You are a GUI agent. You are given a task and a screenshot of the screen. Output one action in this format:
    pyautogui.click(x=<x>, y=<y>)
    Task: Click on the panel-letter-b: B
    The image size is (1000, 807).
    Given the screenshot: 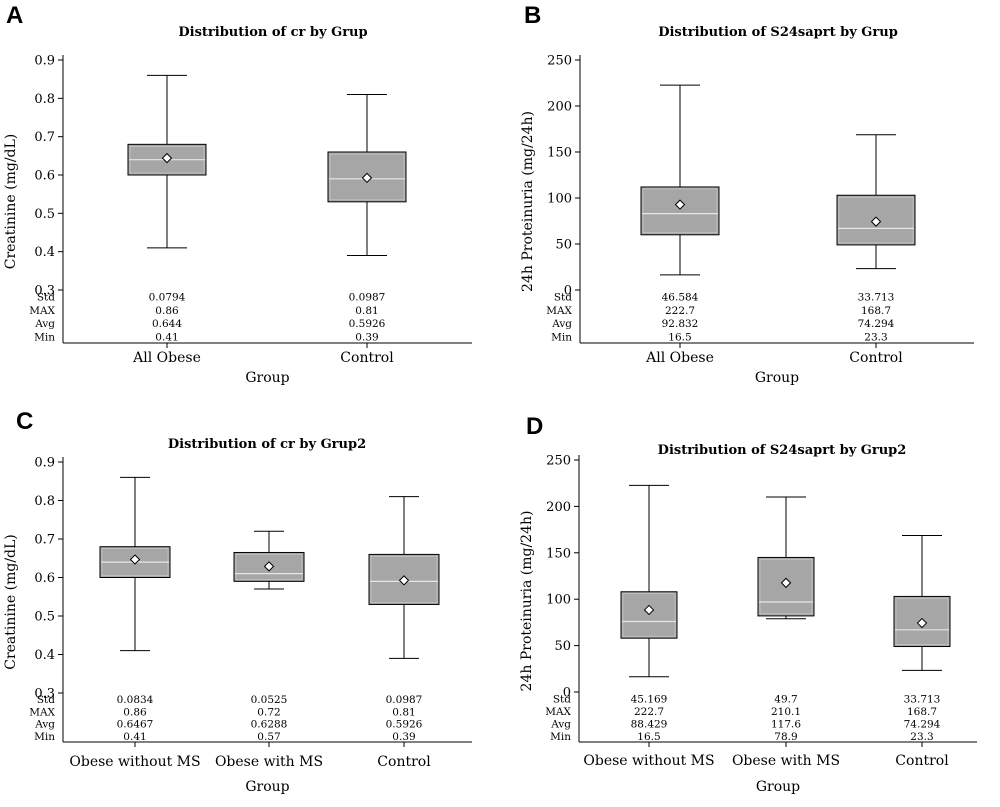 What is the action you would take?
    pyautogui.click(x=533, y=15)
    